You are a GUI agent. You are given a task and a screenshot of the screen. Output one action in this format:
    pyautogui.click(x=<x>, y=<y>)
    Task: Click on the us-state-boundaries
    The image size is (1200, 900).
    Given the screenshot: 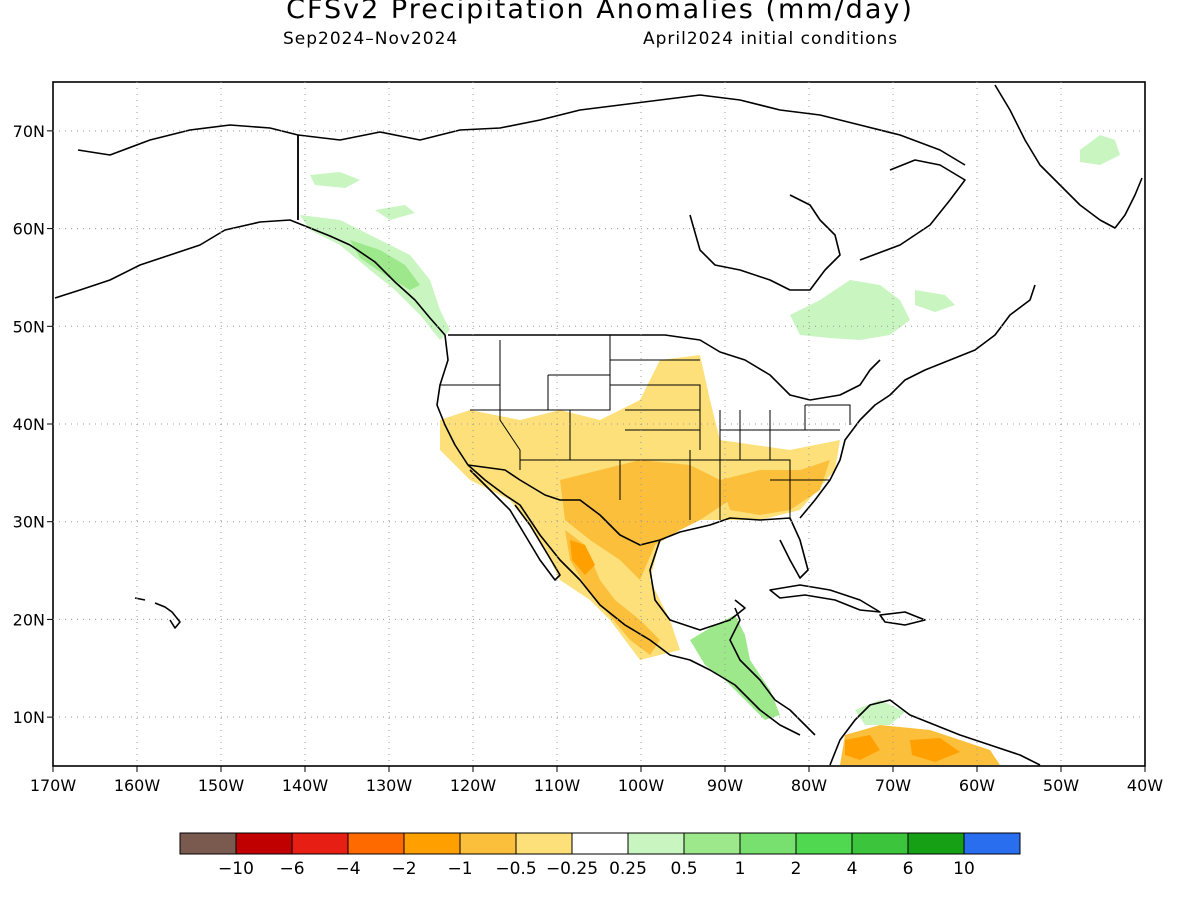 What is the action you would take?
    pyautogui.click(x=645, y=427)
    